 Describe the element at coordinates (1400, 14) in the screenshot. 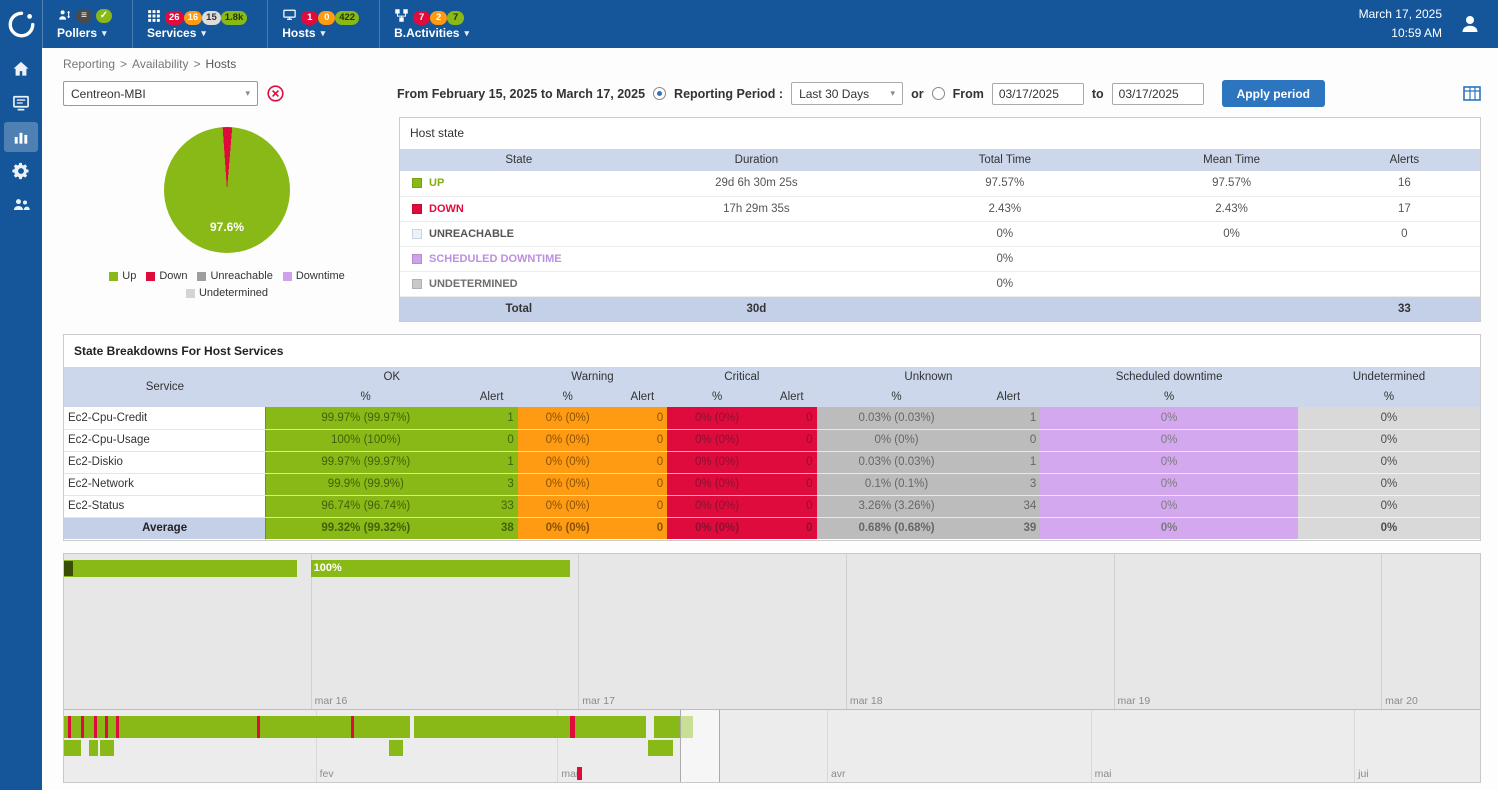

I see `header-date: March 17, 2025` at that location.